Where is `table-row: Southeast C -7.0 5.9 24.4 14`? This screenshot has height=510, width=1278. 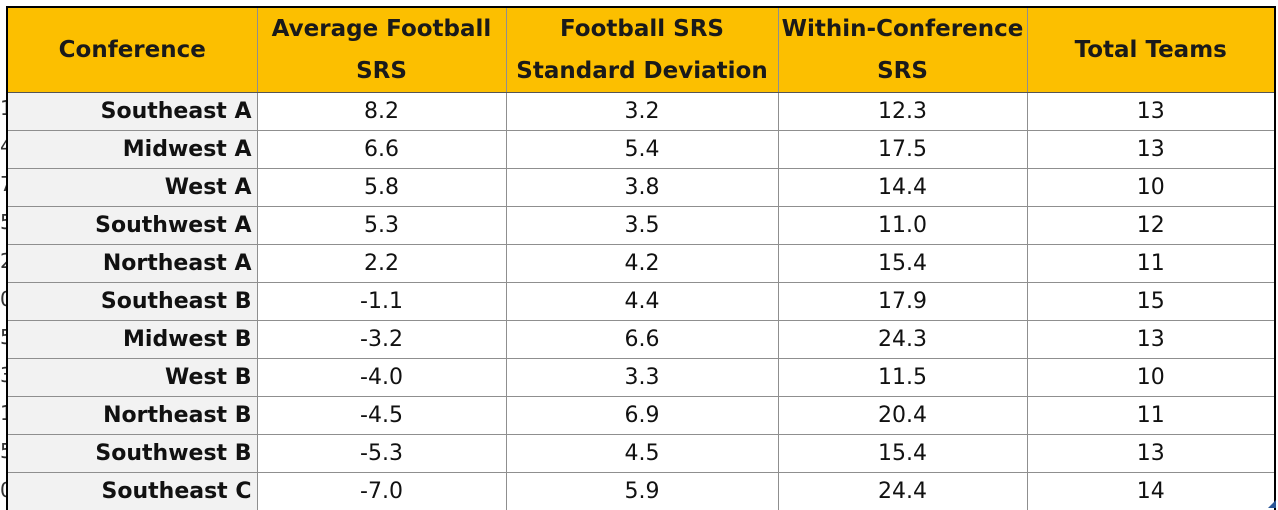 table-row: Southeast C -7.0 5.9 24.4 14 is located at coordinates (641, 491).